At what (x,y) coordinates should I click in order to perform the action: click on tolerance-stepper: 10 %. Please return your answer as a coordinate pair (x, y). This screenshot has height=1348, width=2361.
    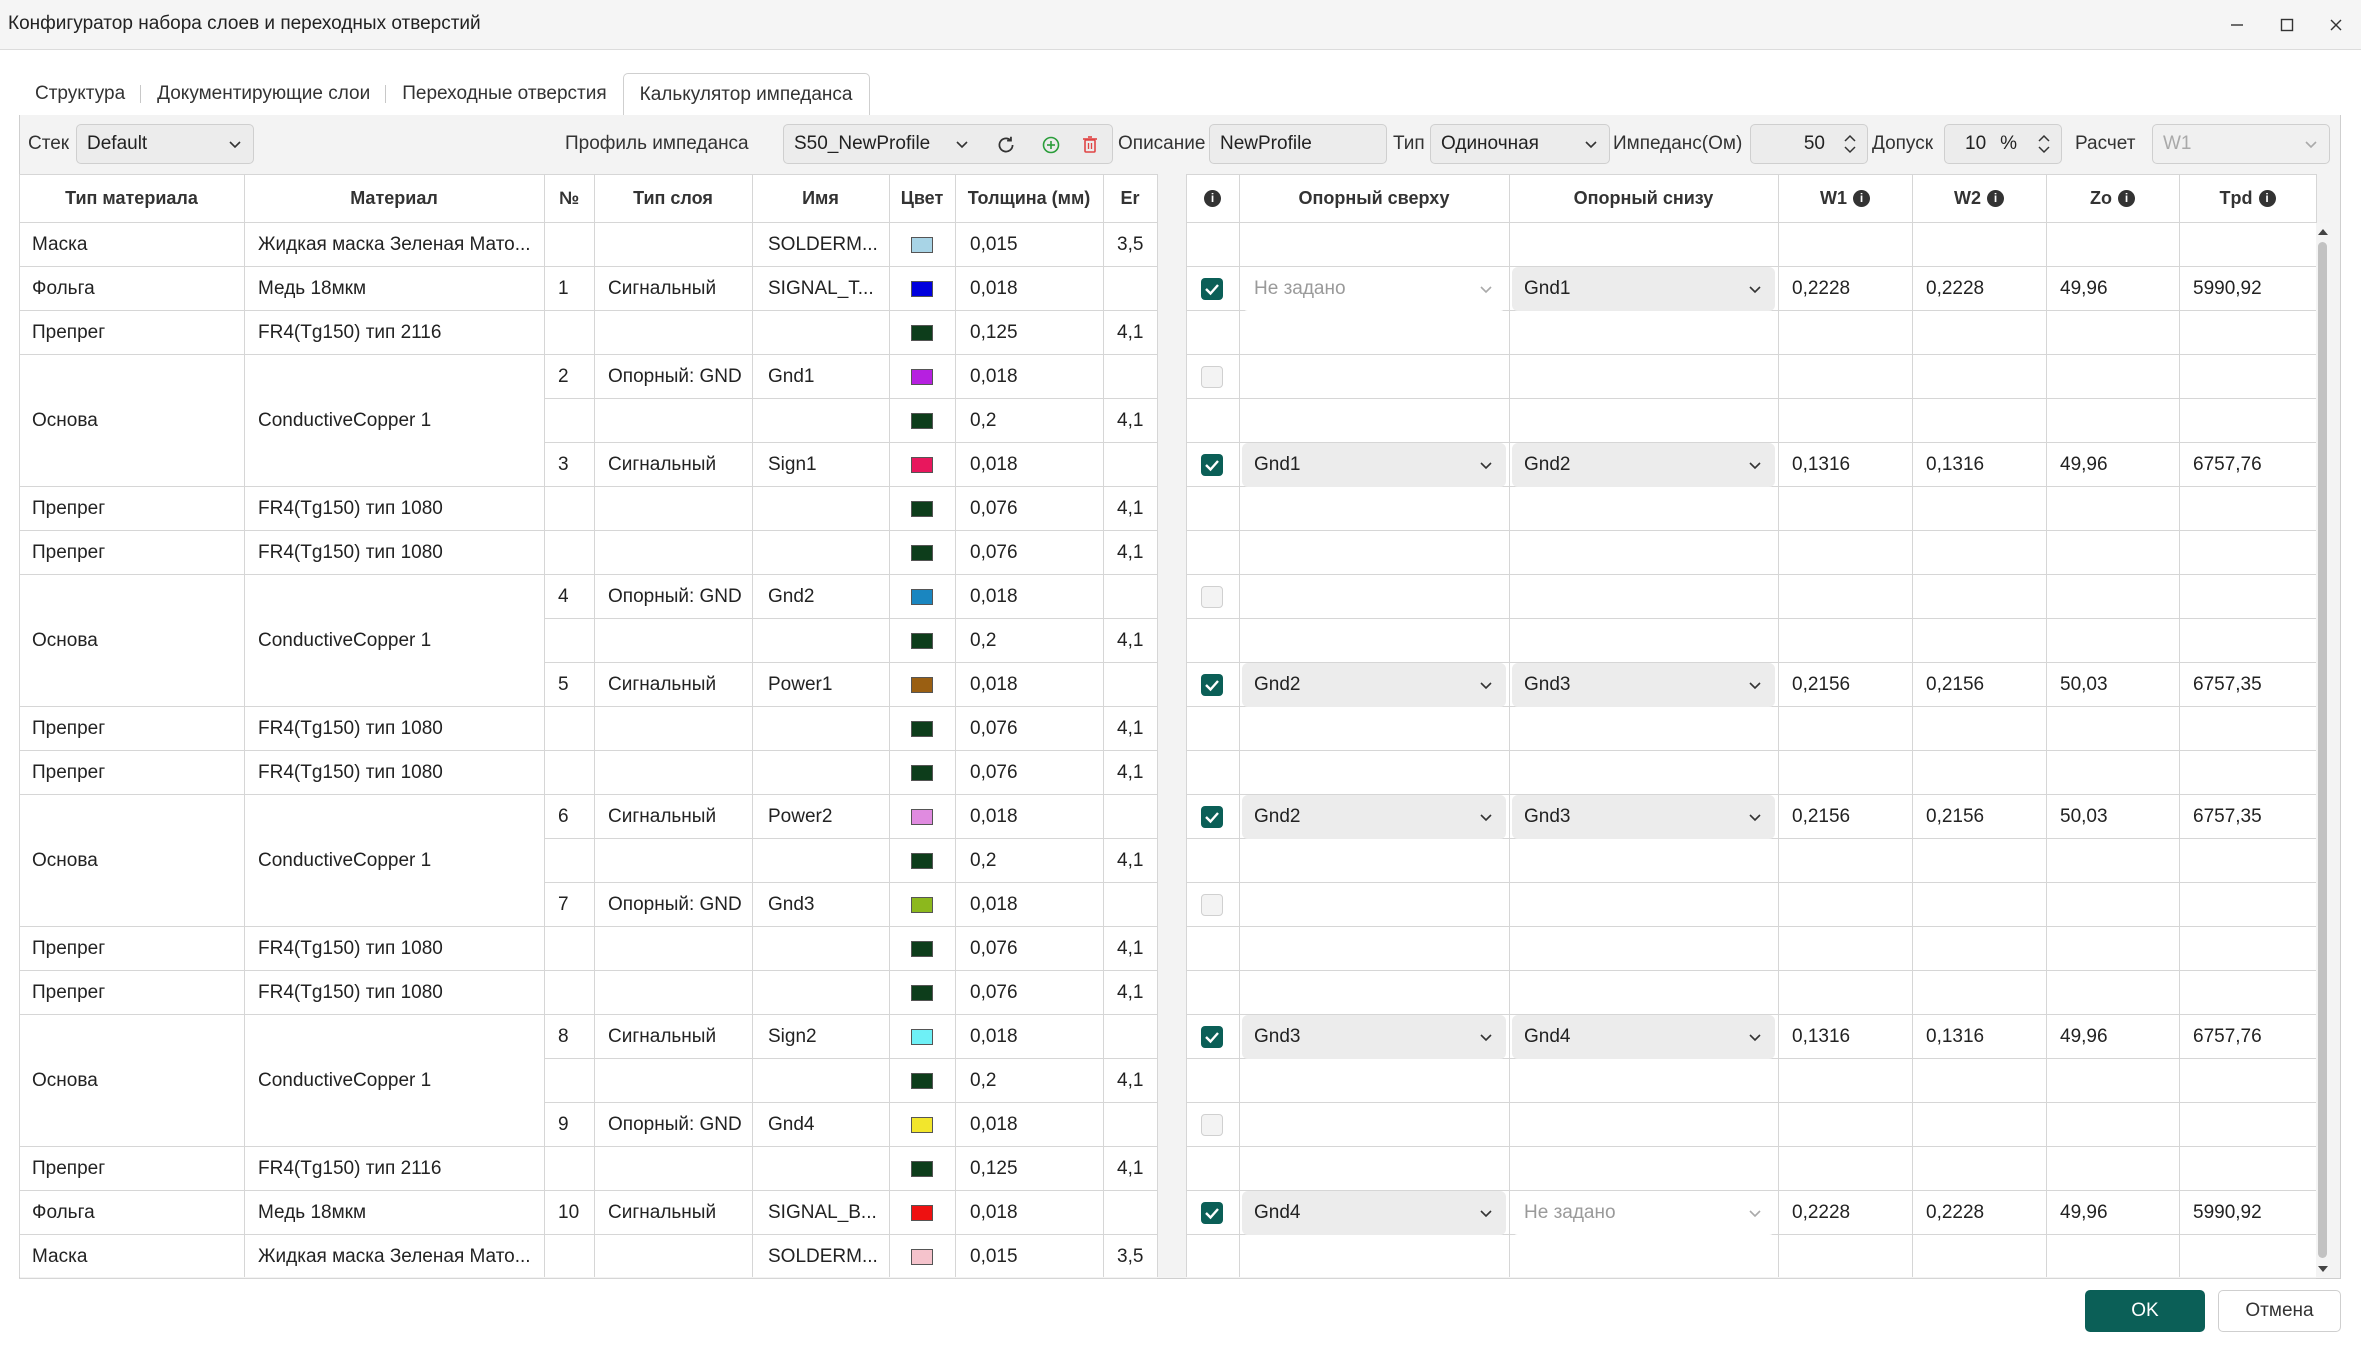
    Looking at the image, I should click on (2003, 144).